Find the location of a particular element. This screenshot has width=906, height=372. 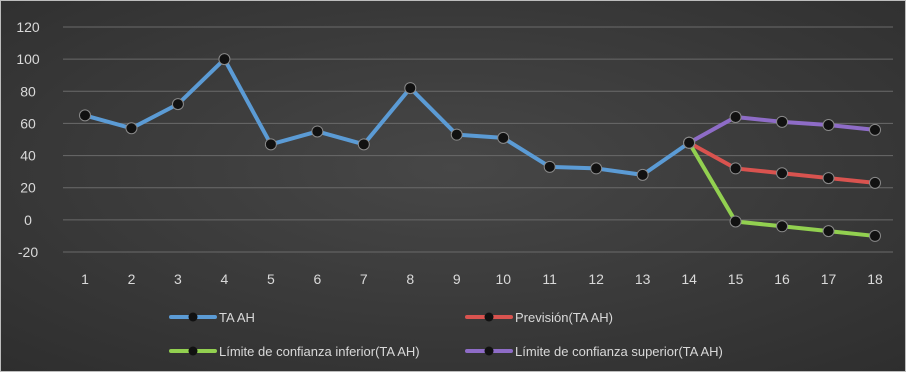

y-tick-label: 20 is located at coordinates (28, 188).